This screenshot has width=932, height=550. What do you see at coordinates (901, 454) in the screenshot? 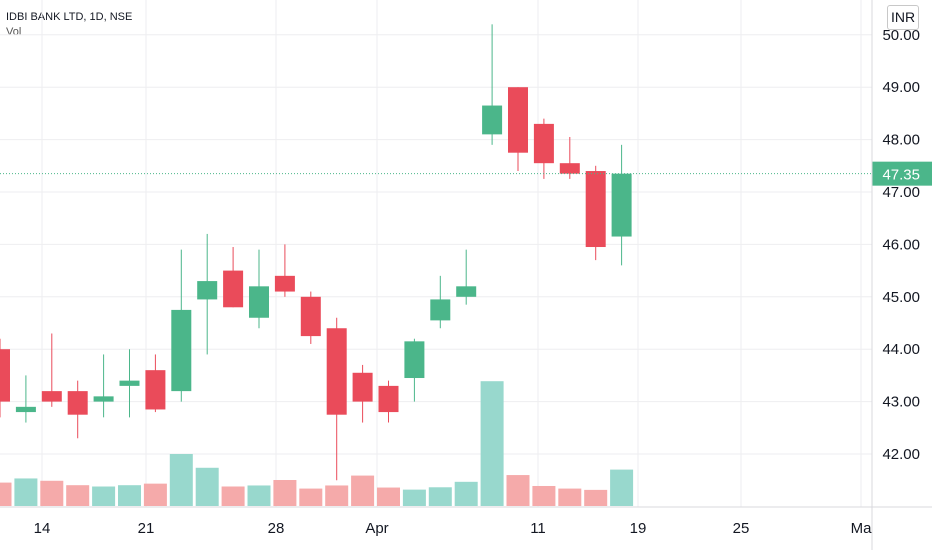
I see `price-tick-label: 42.00` at bounding box center [901, 454].